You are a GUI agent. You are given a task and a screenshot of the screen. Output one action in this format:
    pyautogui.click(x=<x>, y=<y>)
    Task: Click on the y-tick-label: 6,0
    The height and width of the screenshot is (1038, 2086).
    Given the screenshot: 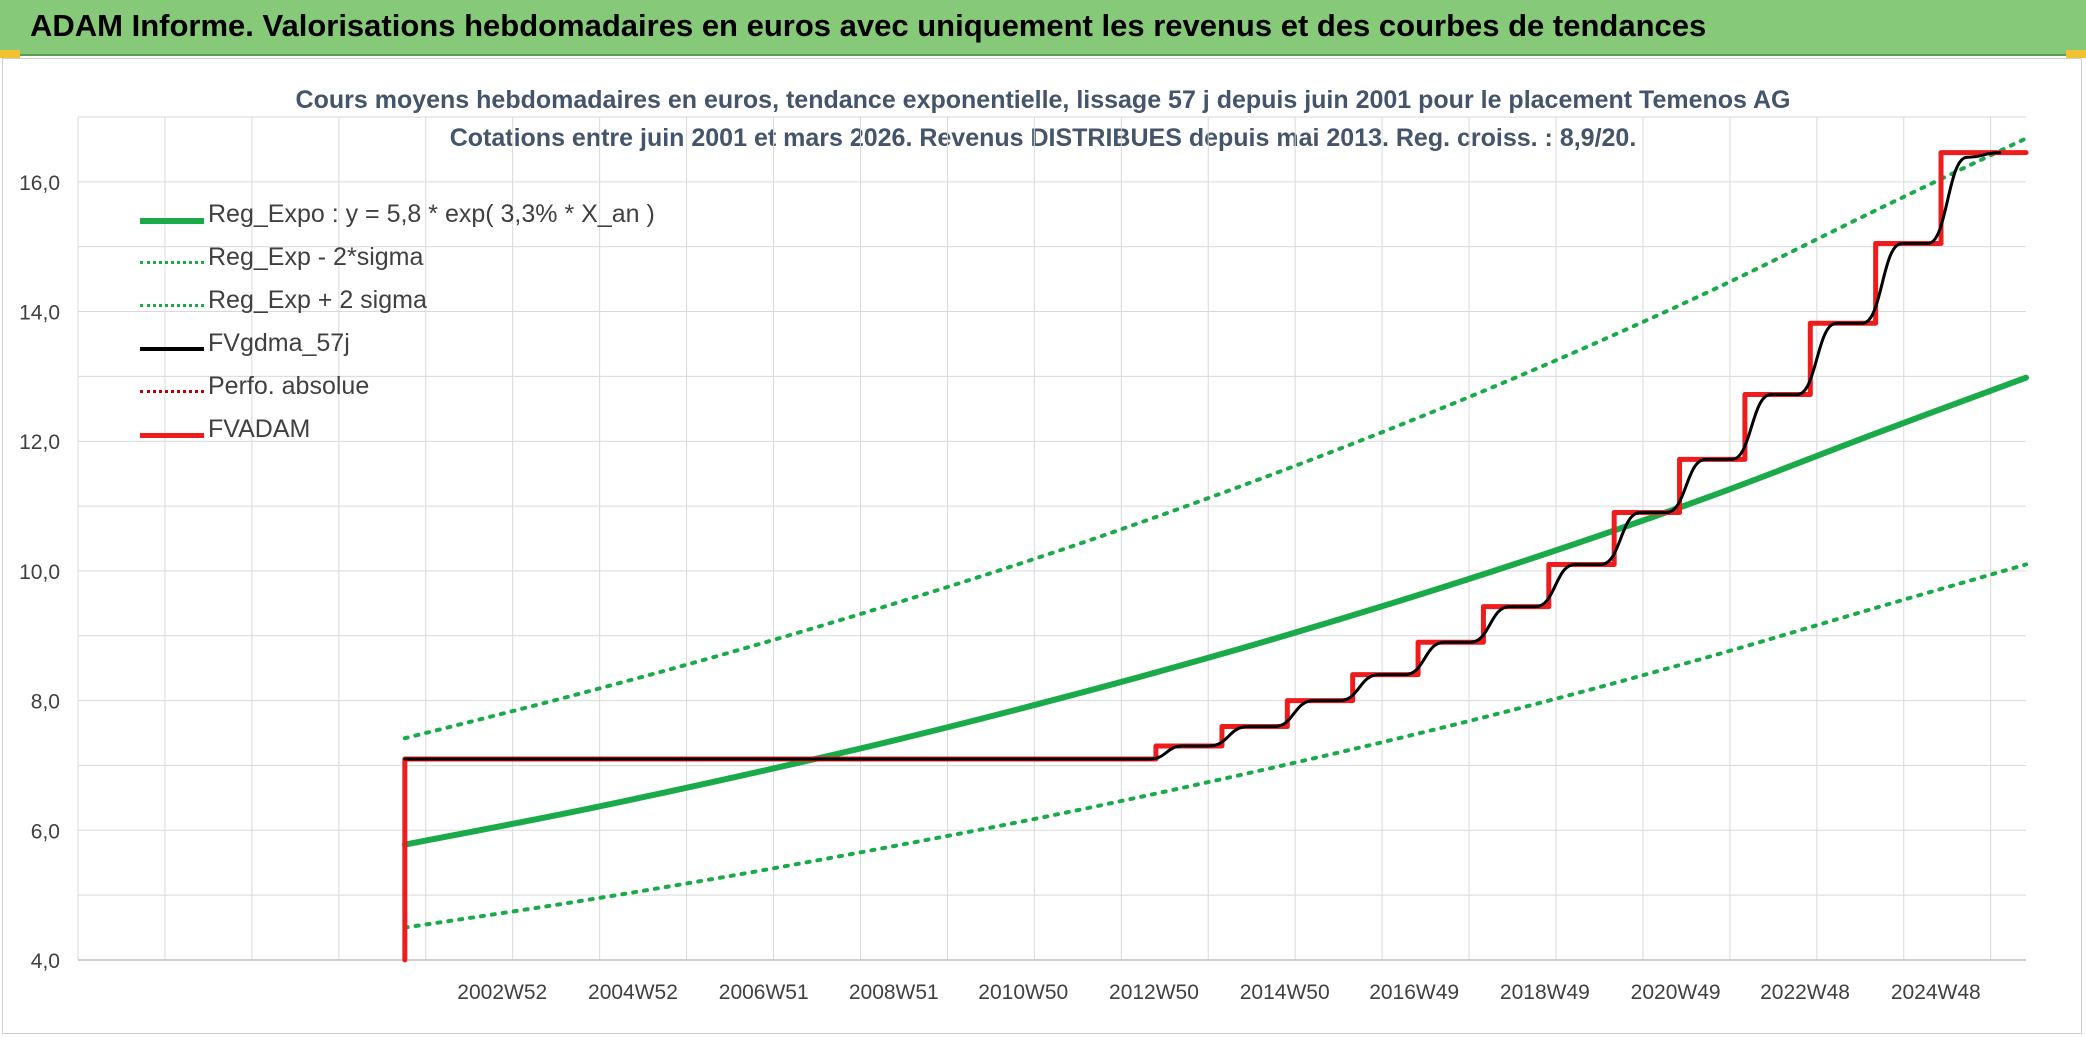 What is the action you would take?
    pyautogui.click(x=45, y=831)
    